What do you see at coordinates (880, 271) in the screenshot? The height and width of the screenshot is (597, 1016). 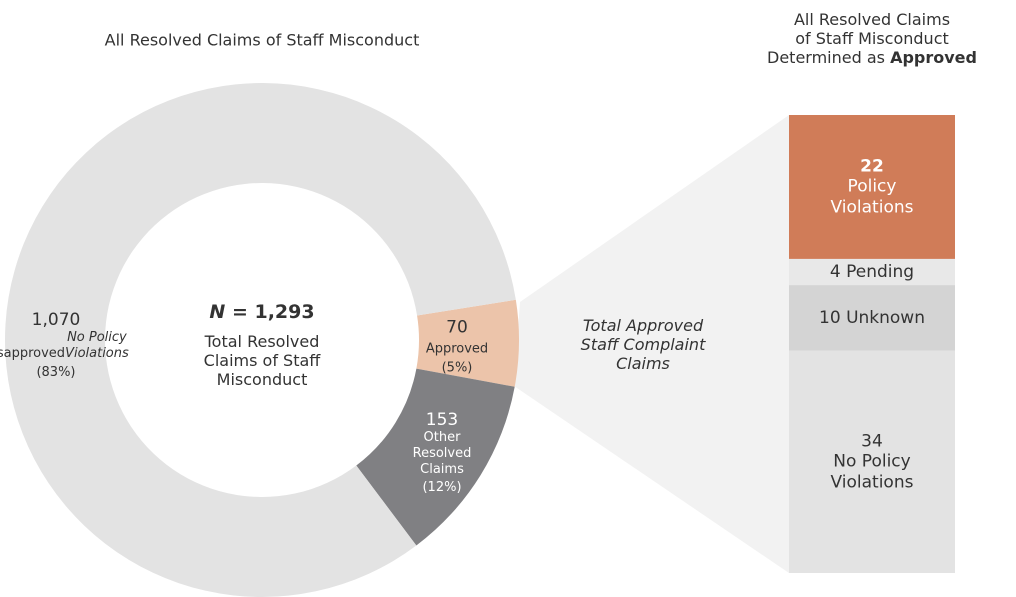 I see `segment-category: Pending` at bounding box center [880, 271].